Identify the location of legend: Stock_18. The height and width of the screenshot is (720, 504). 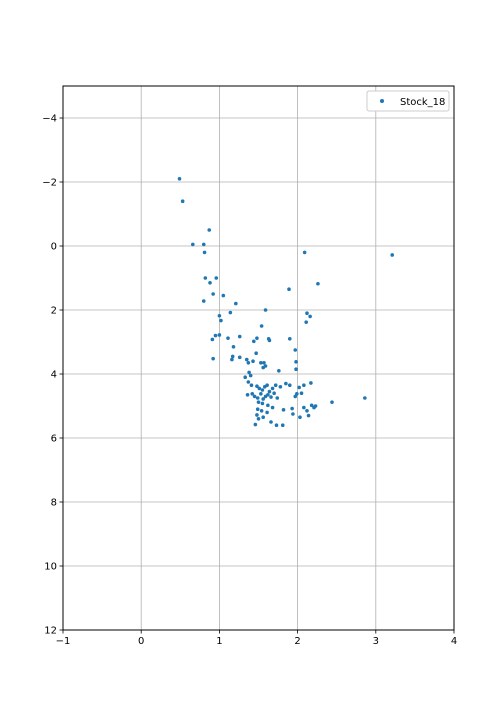
(408, 101).